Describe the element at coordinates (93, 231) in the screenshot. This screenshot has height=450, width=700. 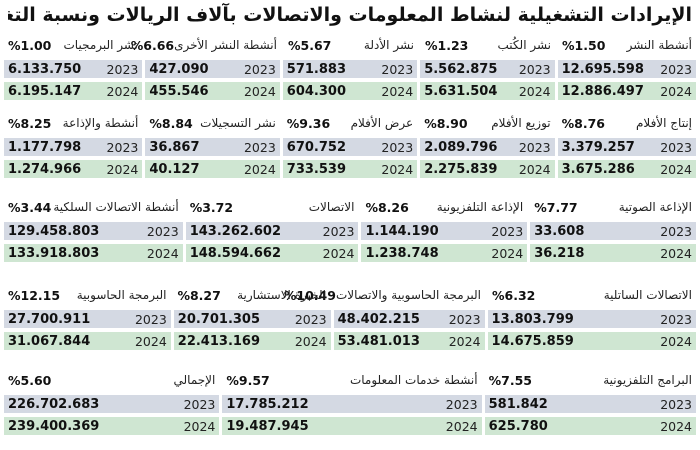
I see `year-value-cell: 2023 129.458.803` at that location.